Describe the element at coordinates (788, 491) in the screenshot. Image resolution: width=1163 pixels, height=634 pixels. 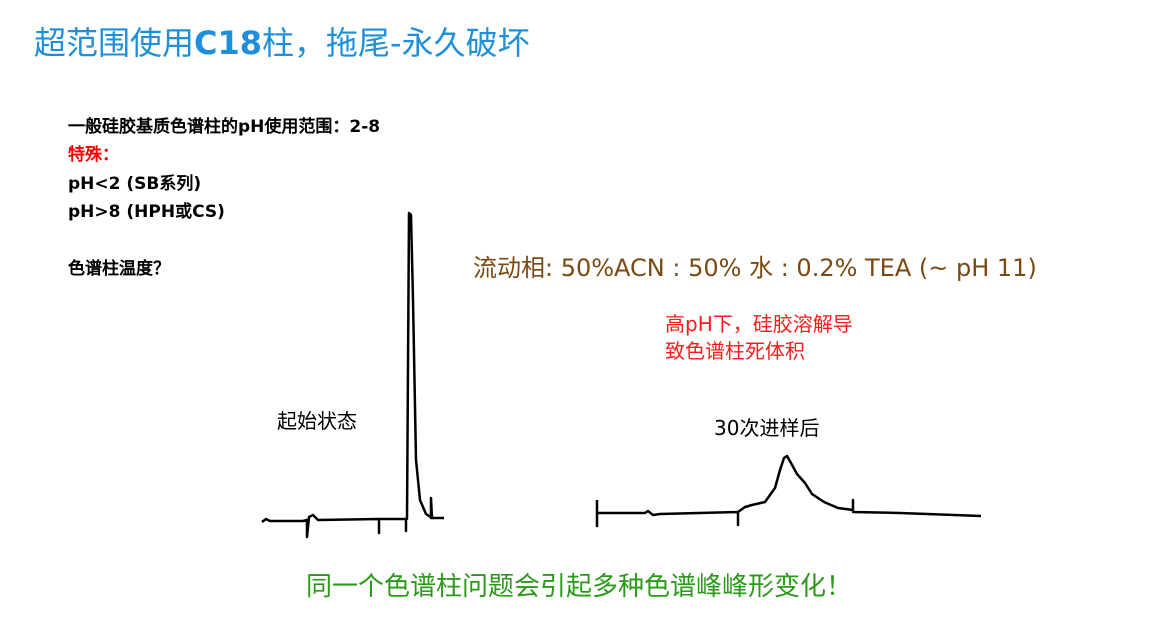
I see `degraded-chromatogram` at that location.